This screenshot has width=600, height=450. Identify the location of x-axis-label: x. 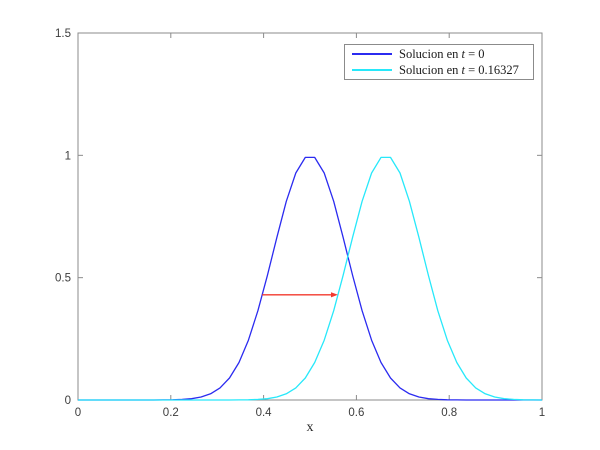
(310, 427).